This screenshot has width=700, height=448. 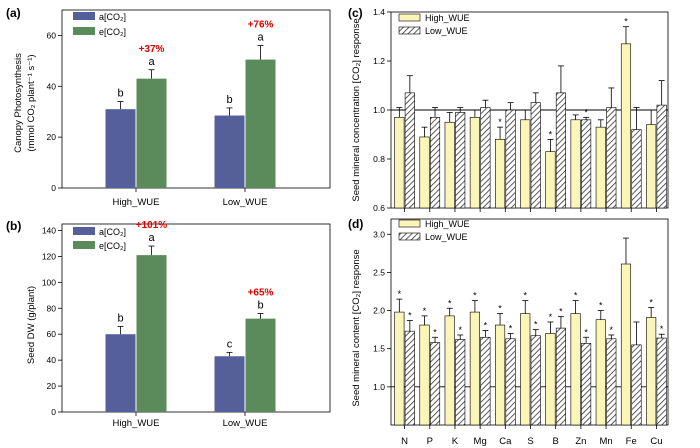 What do you see at coordinates (52, 386) in the screenshot?
I see `y-tick-label: 20` at bounding box center [52, 386].